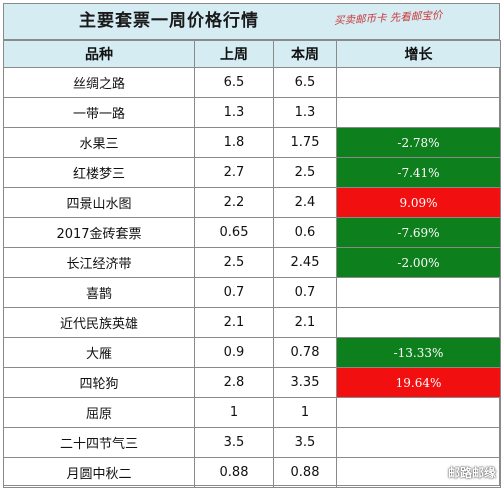  I want to click on cell-name: 2017金砖套票, so click(99, 232).